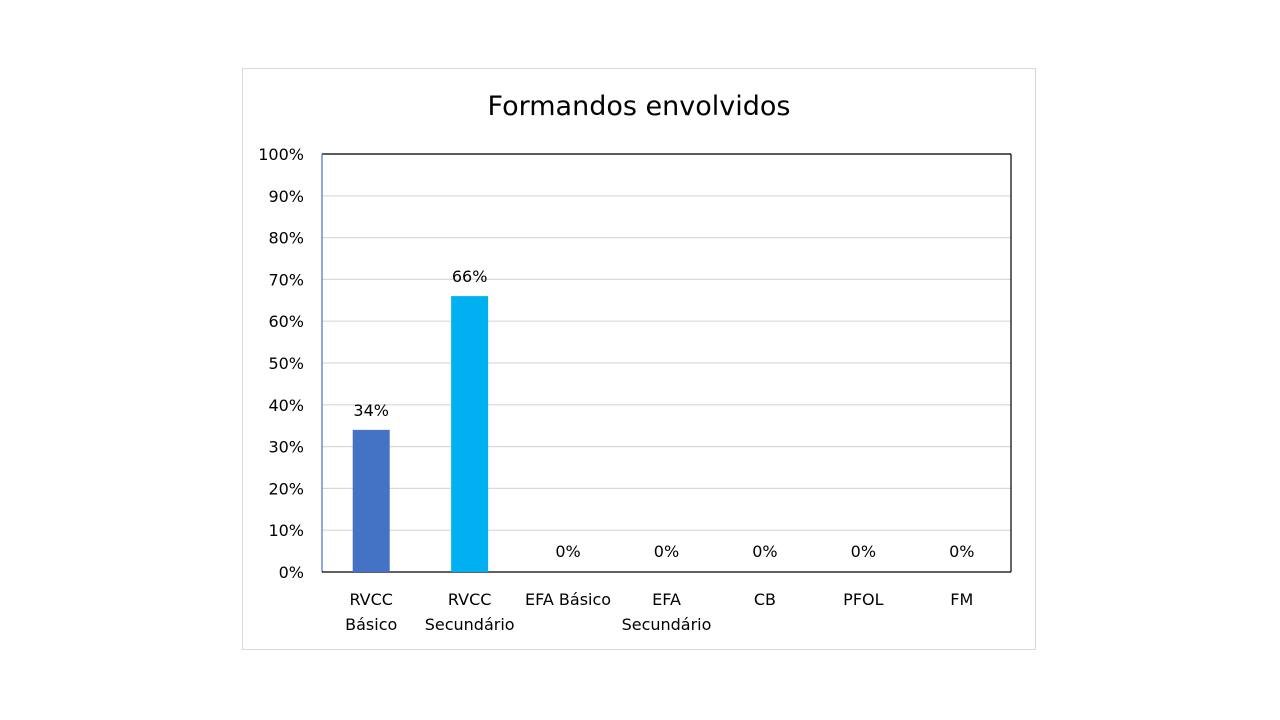 This screenshot has width=1280, height=720. I want to click on data-label: 66%, so click(470, 276).